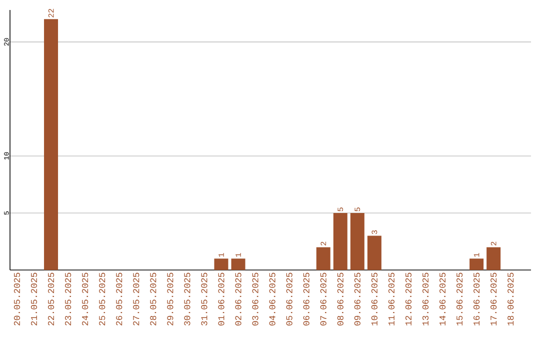 The width and height of the screenshot is (540, 340). What do you see at coordinates (374, 299) in the screenshot?
I see `x-tick-label: 10.06.2025` at bounding box center [374, 299].